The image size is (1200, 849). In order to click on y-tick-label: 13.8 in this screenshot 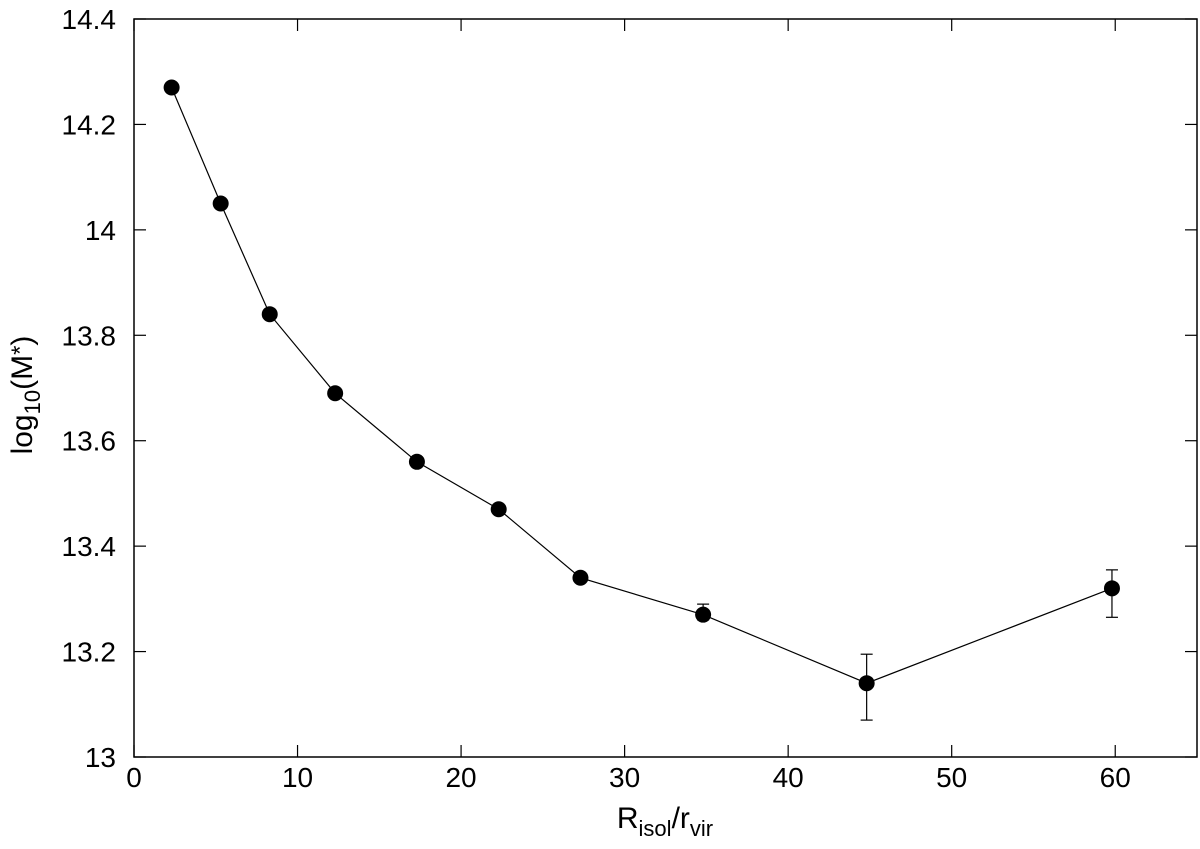, I will do `click(89, 335)`.